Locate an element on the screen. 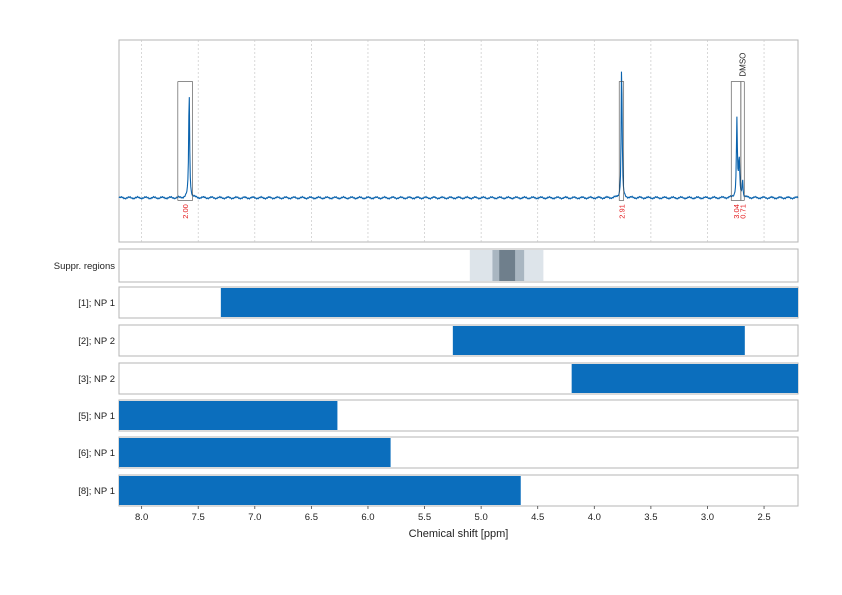  integral-label: 3.04 is located at coordinates (736, 211).